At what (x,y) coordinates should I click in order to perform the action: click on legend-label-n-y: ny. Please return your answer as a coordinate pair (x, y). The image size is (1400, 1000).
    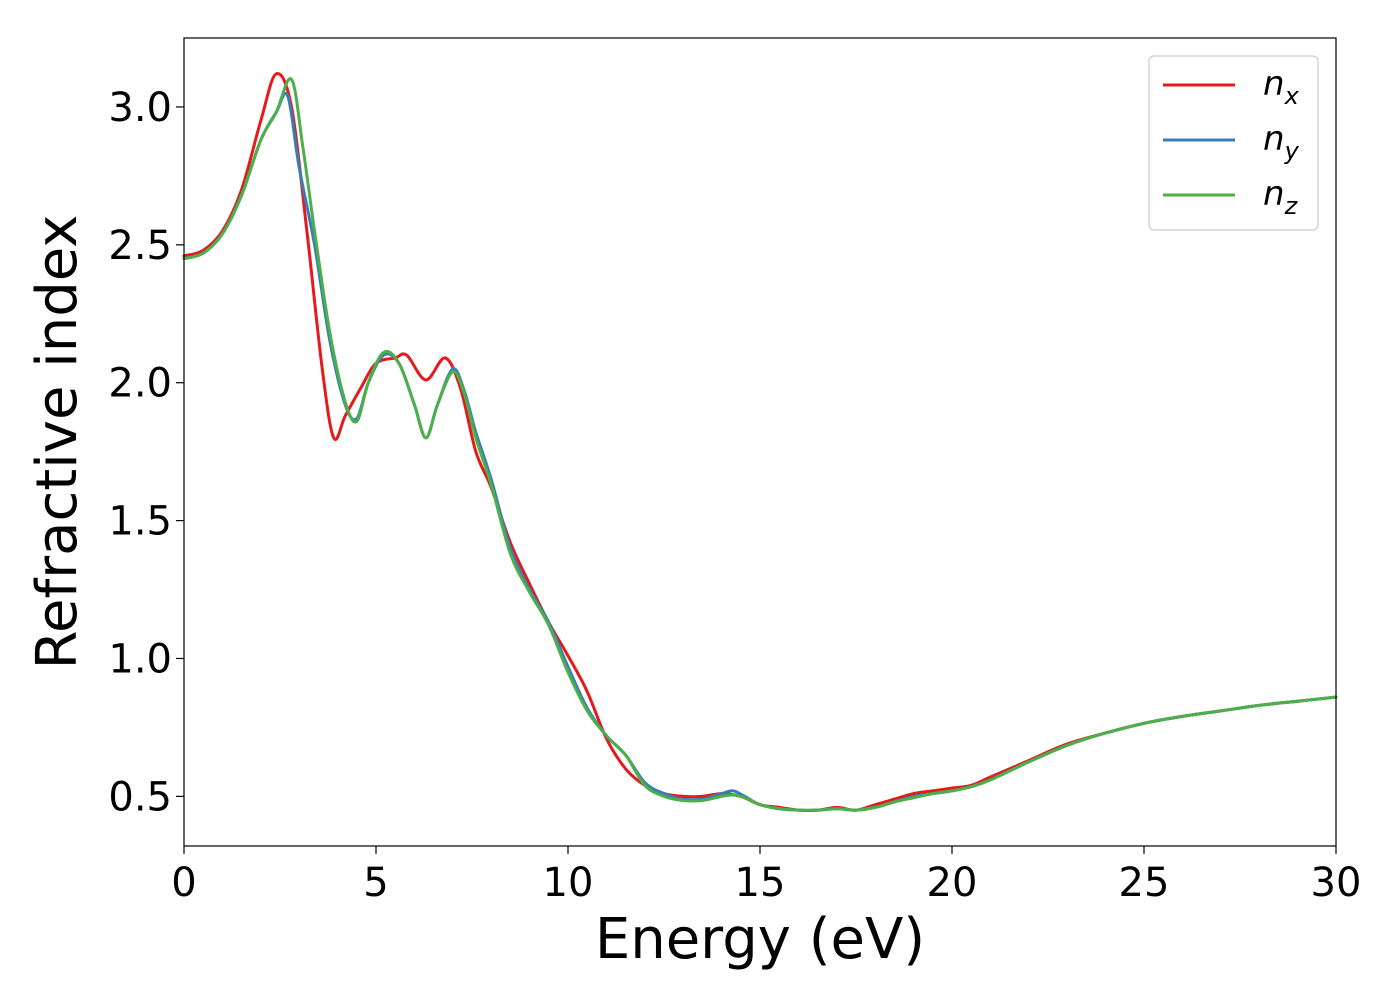
    Looking at the image, I should click on (1281, 142).